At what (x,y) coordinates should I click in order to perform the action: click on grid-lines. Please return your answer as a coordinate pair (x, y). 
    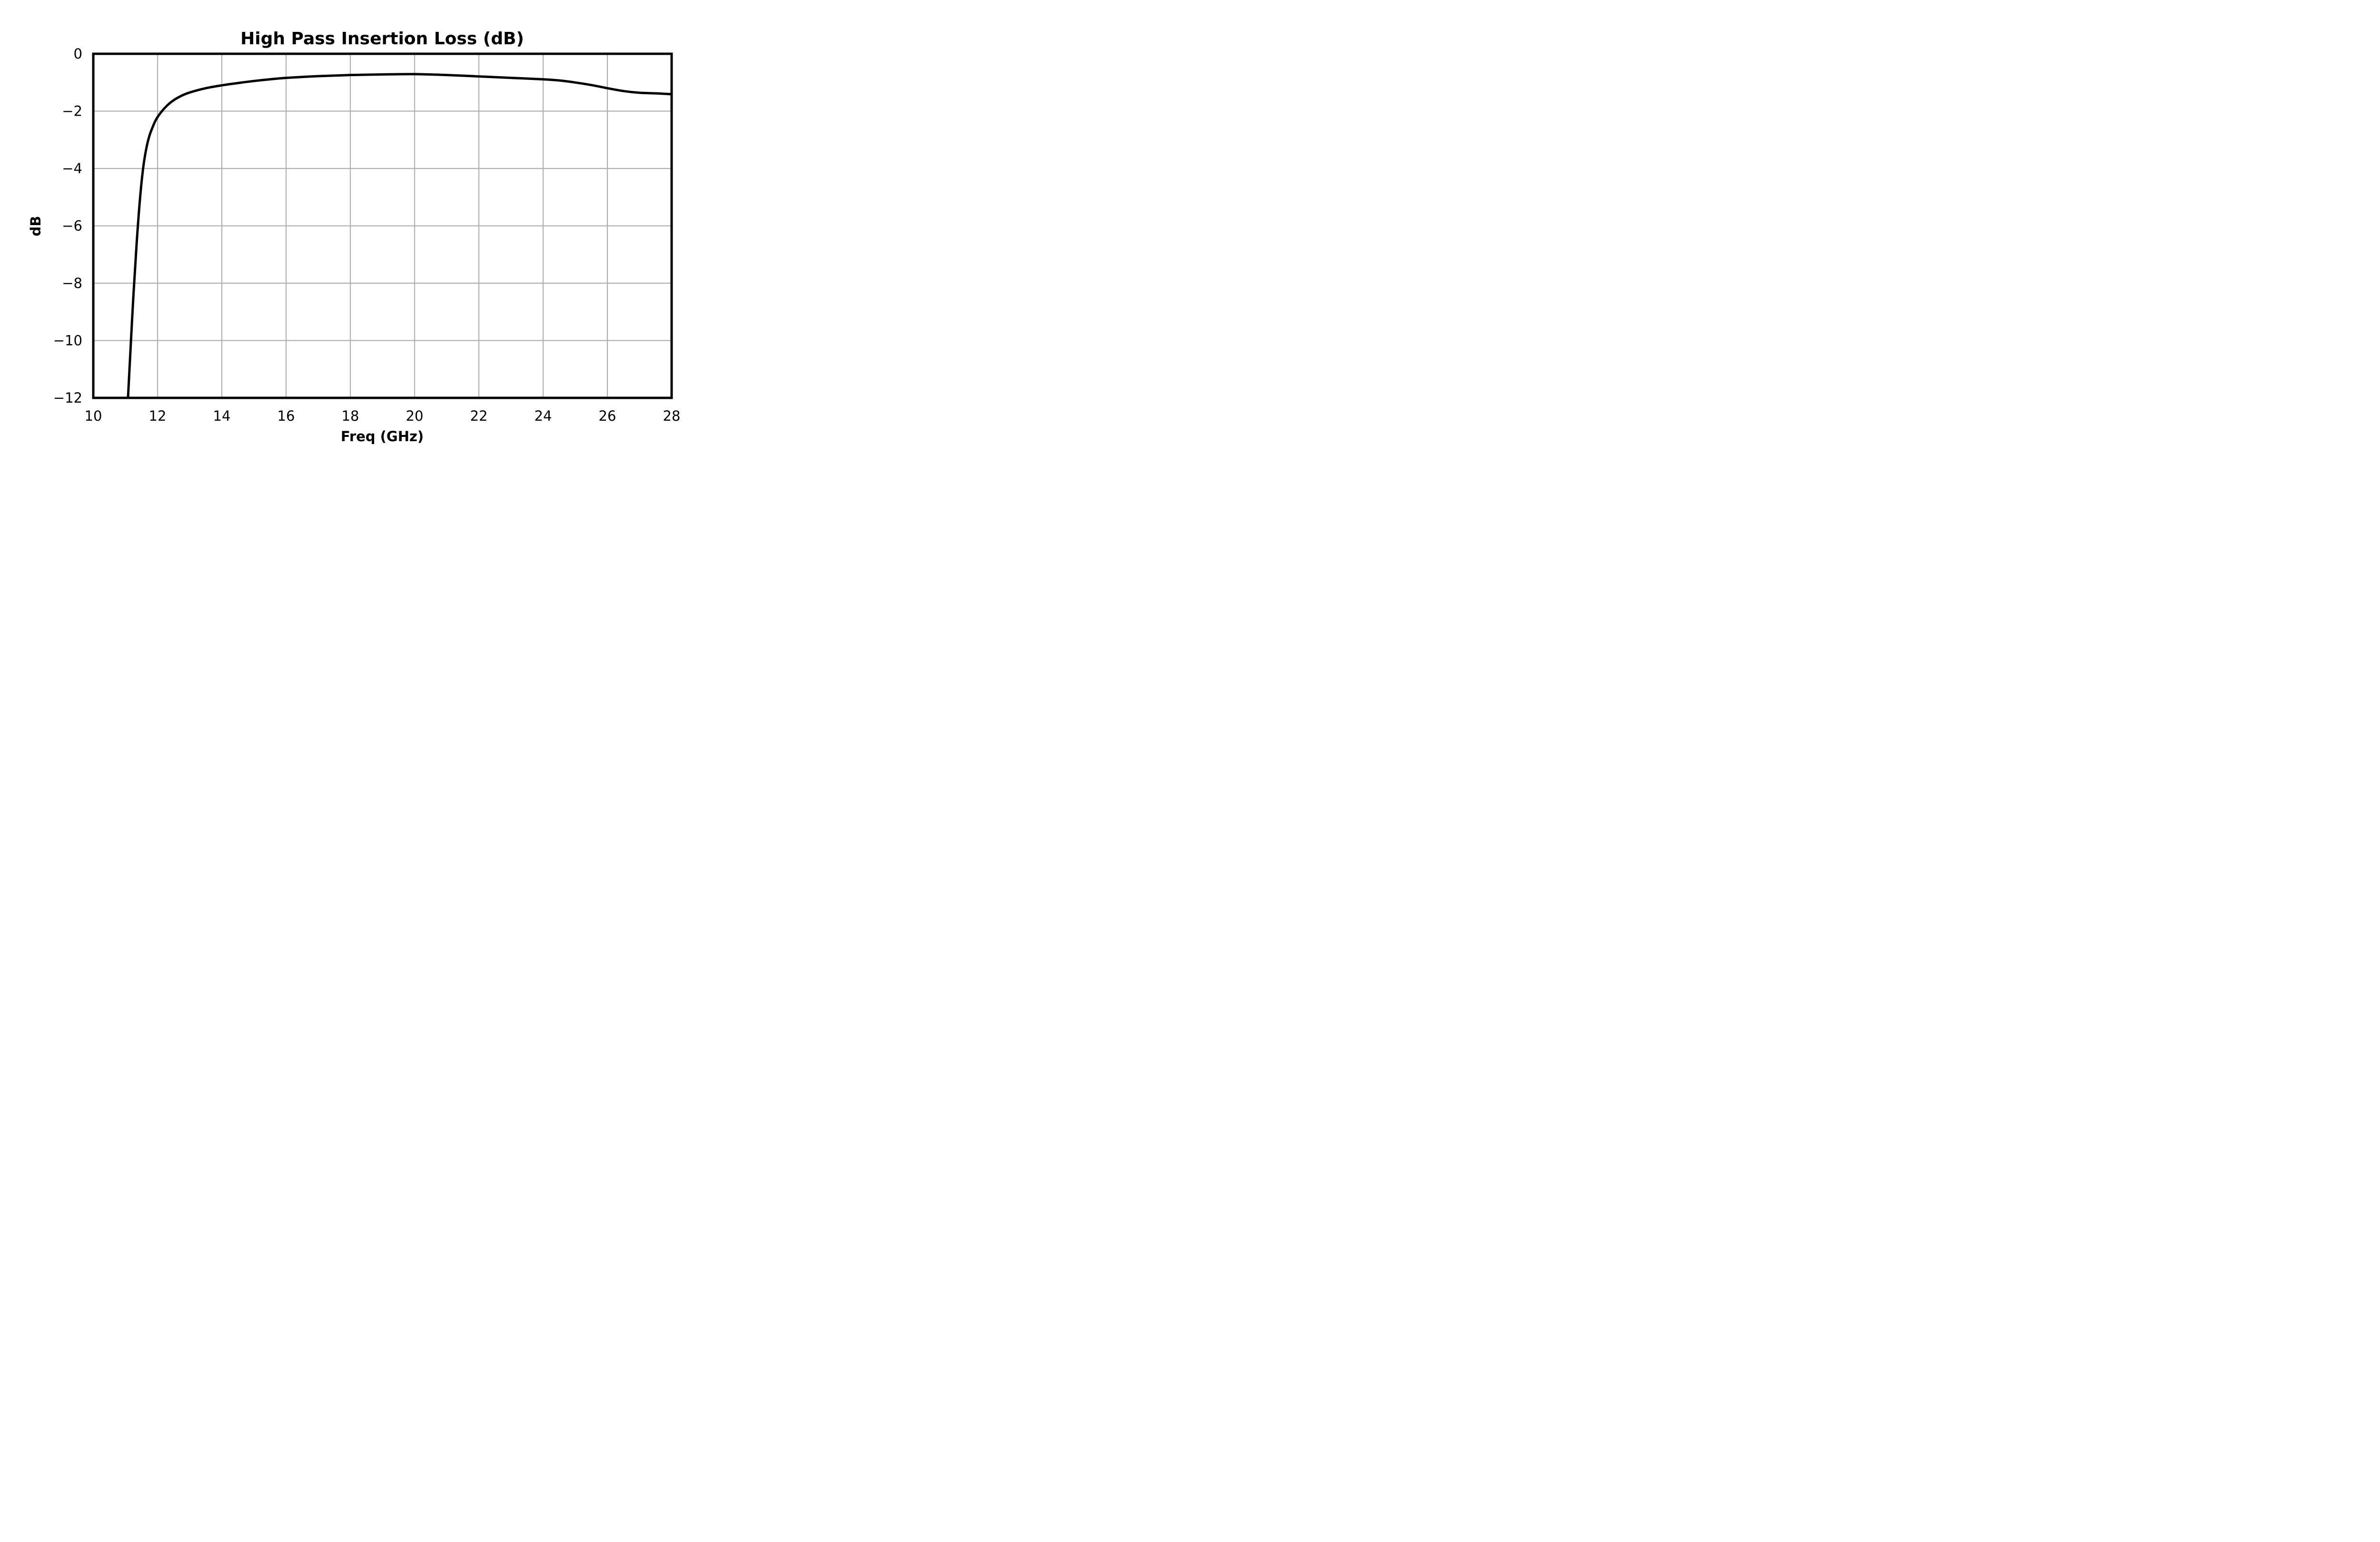
    Looking at the image, I should click on (382, 226).